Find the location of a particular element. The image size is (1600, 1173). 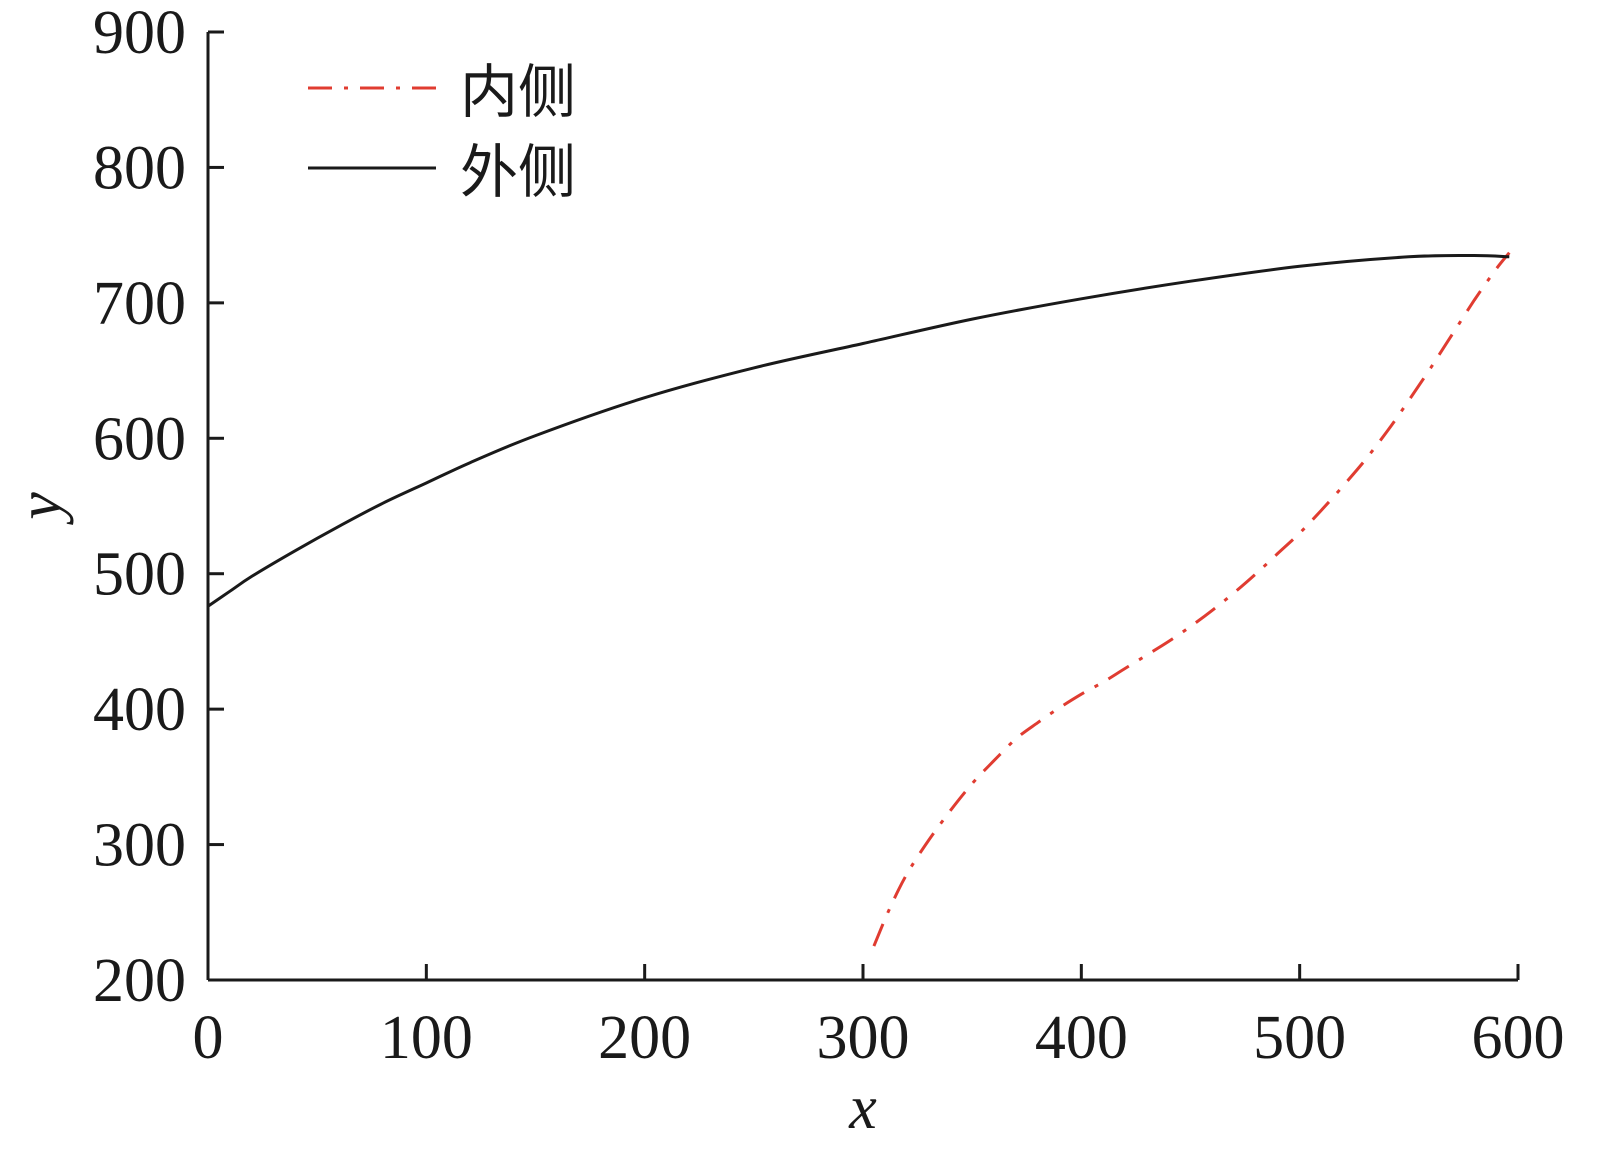

y-tick-label: 700 is located at coordinates (139, 304).